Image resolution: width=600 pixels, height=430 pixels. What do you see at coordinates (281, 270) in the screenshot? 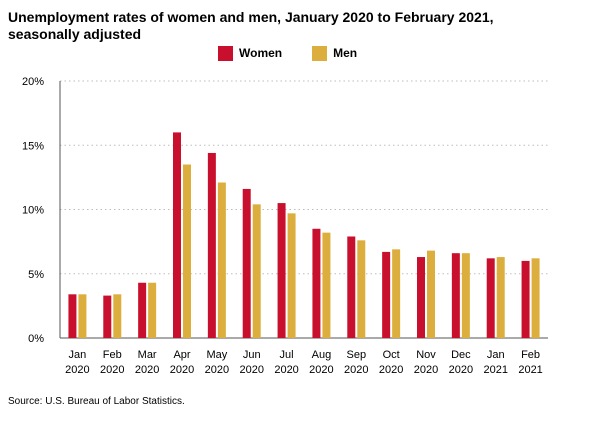
I see `bar-women: Jul 2020: 10.5%` at bounding box center [281, 270].